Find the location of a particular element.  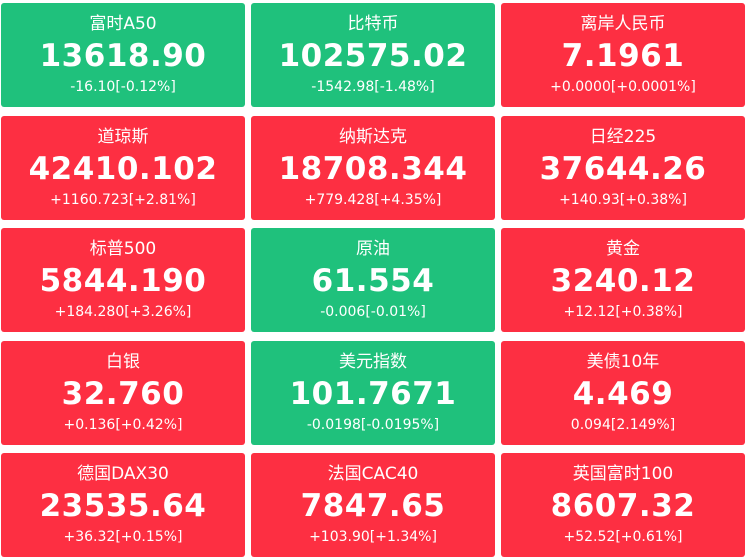

quote-change: +184.280[+3.26%] is located at coordinates (123, 312).